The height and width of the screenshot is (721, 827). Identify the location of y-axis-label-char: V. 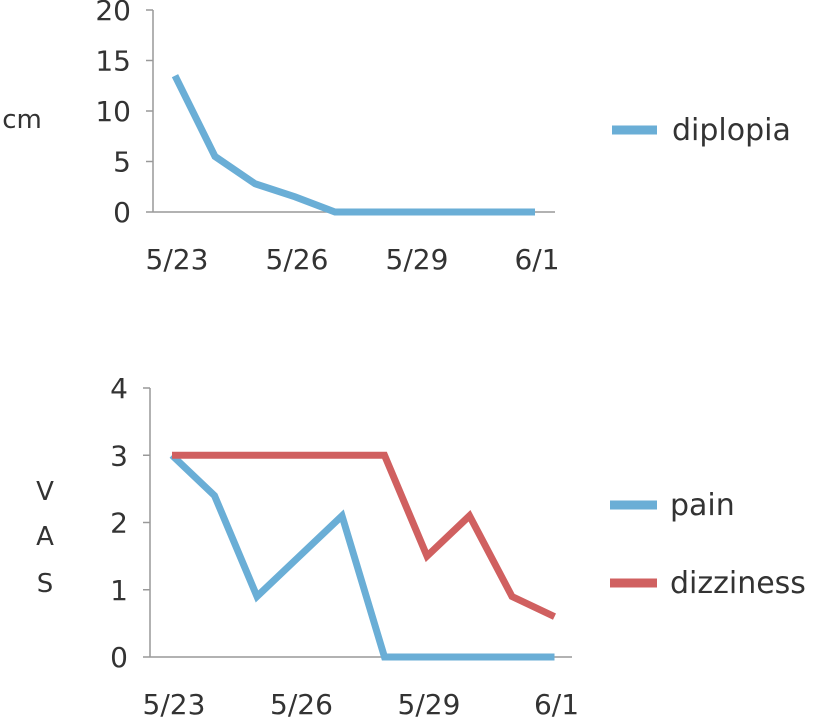
(45, 492).